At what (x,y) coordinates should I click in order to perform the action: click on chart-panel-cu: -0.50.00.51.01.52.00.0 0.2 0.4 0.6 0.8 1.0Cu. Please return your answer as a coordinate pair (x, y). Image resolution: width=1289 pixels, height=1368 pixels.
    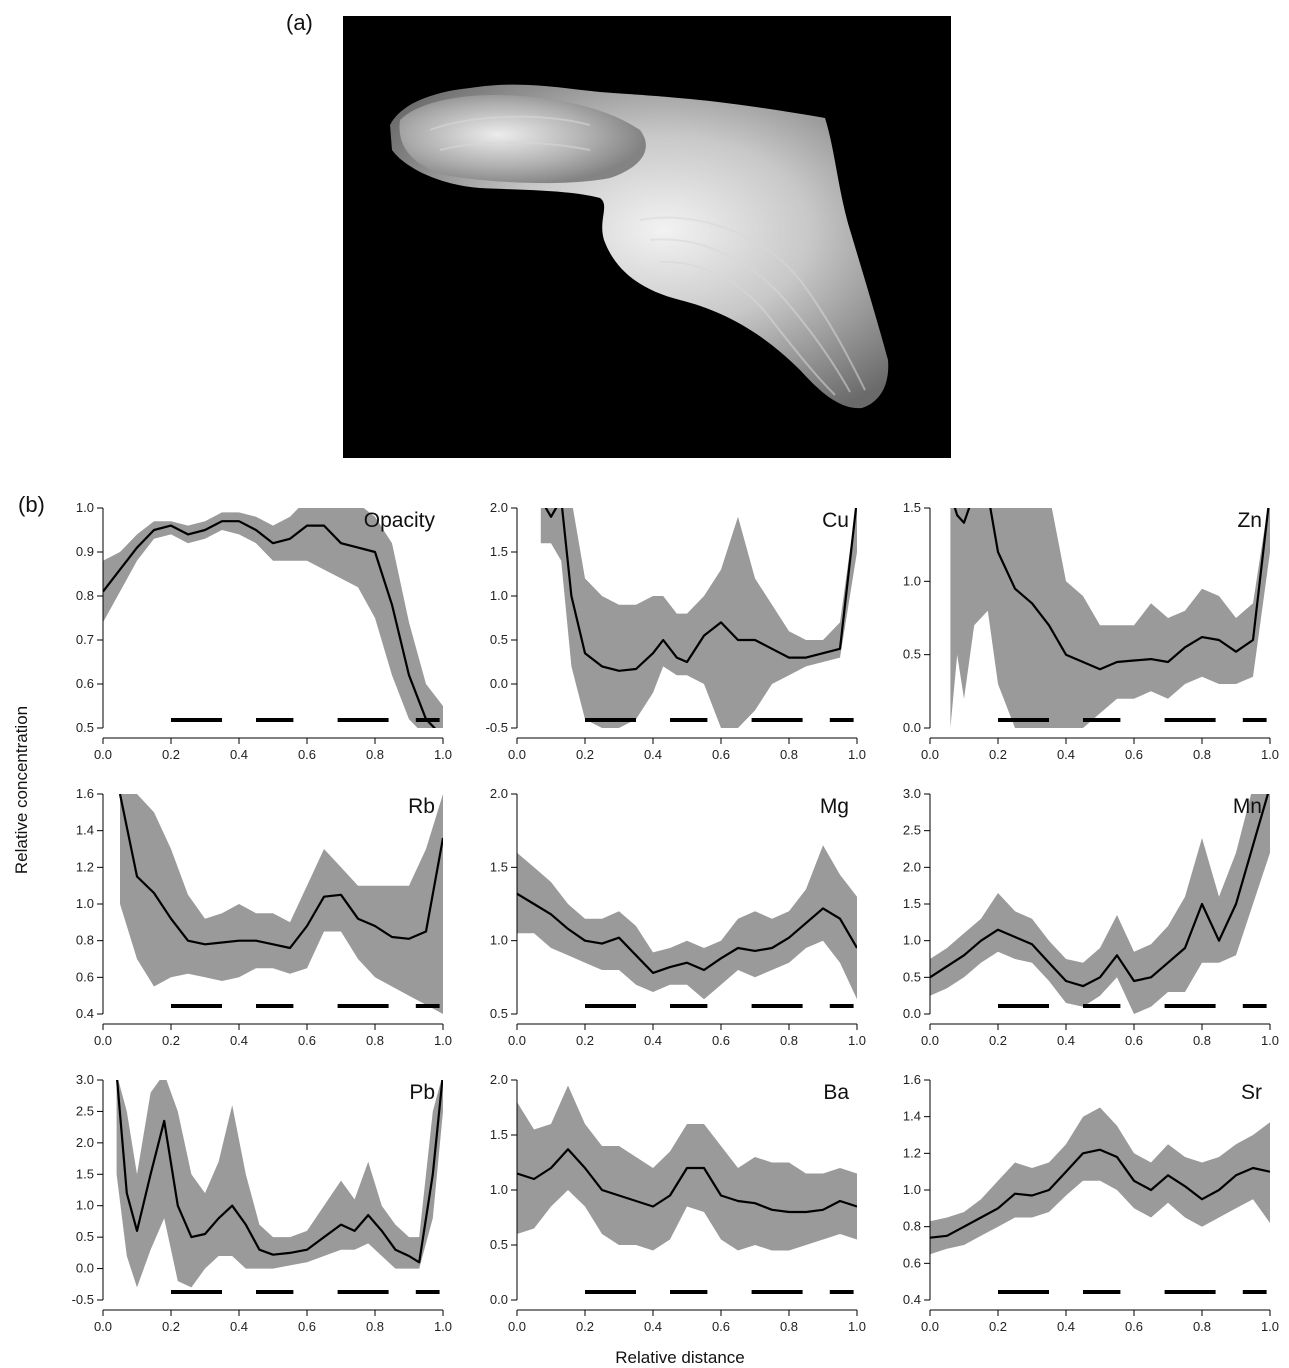
    Looking at the image, I should click on (676, 631).